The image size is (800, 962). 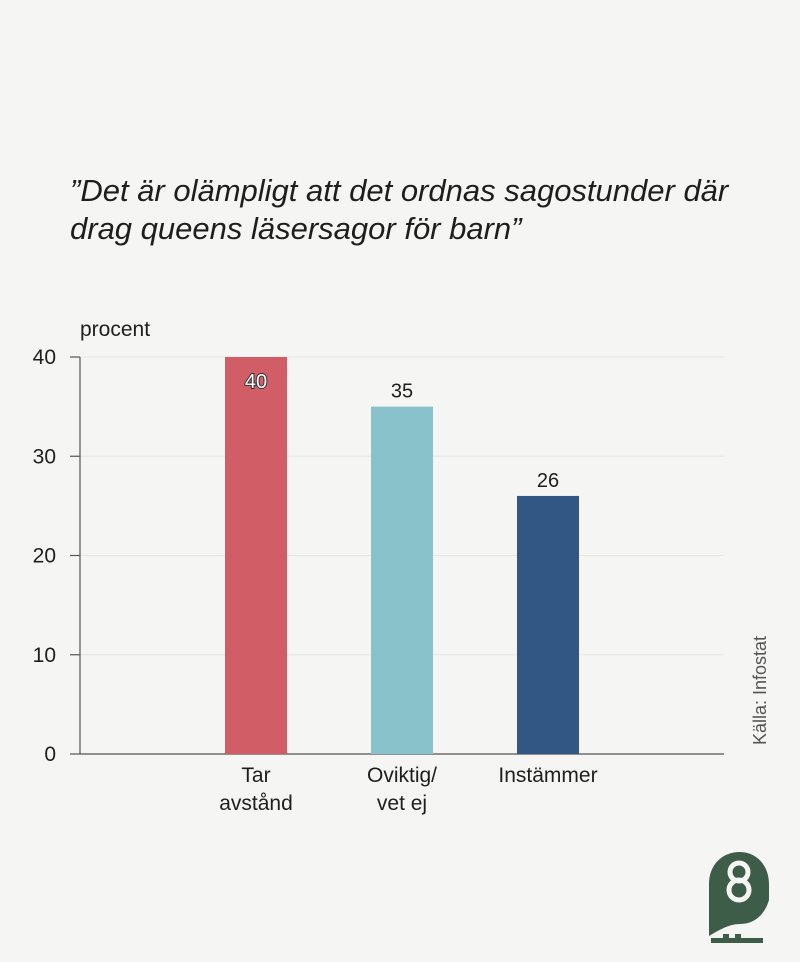 I want to click on y-tick-label: 30, so click(x=44, y=456).